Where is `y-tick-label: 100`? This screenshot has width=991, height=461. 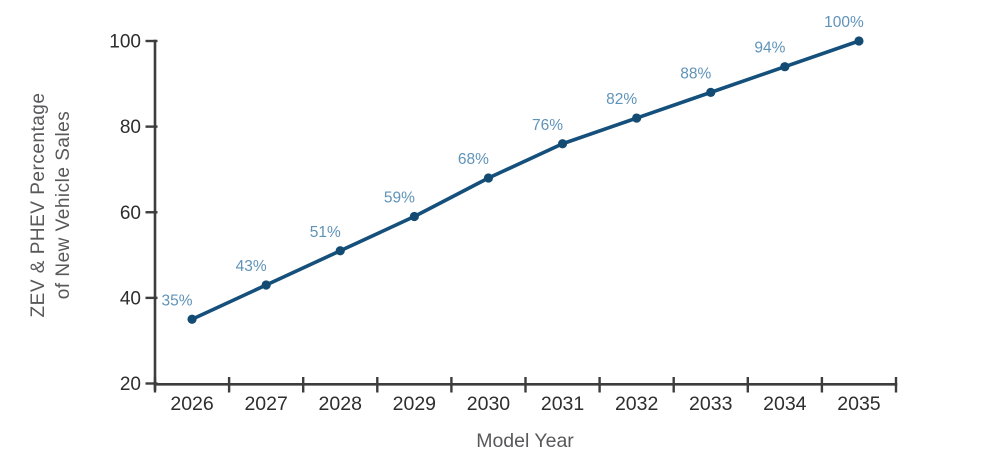
y-tick-label: 100 is located at coordinates (125, 42).